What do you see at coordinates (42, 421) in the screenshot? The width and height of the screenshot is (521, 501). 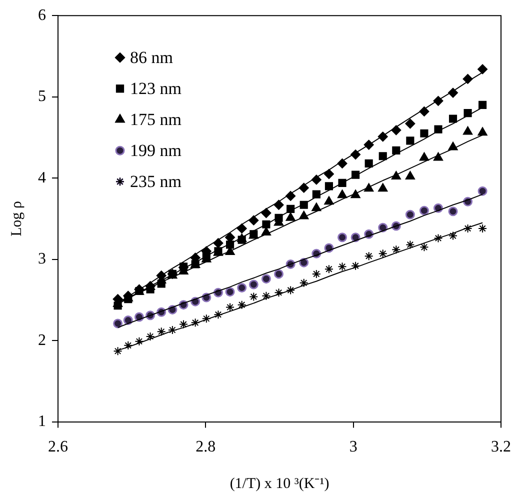 I see `y-tick-label: 1` at bounding box center [42, 421].